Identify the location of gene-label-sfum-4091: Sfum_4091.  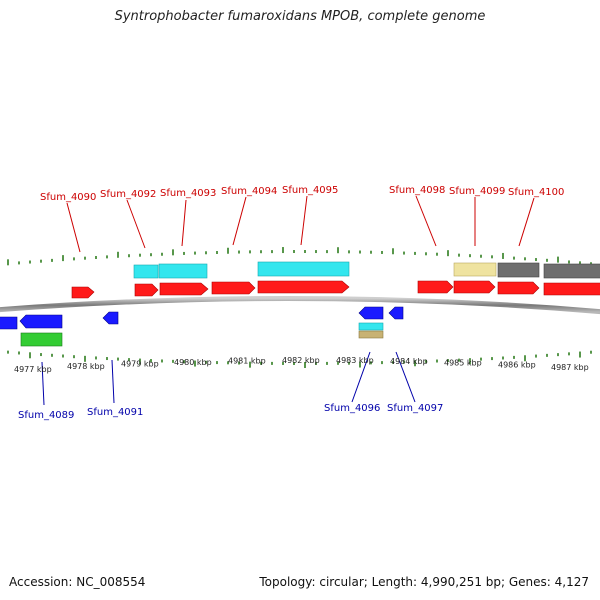
(115, 412).